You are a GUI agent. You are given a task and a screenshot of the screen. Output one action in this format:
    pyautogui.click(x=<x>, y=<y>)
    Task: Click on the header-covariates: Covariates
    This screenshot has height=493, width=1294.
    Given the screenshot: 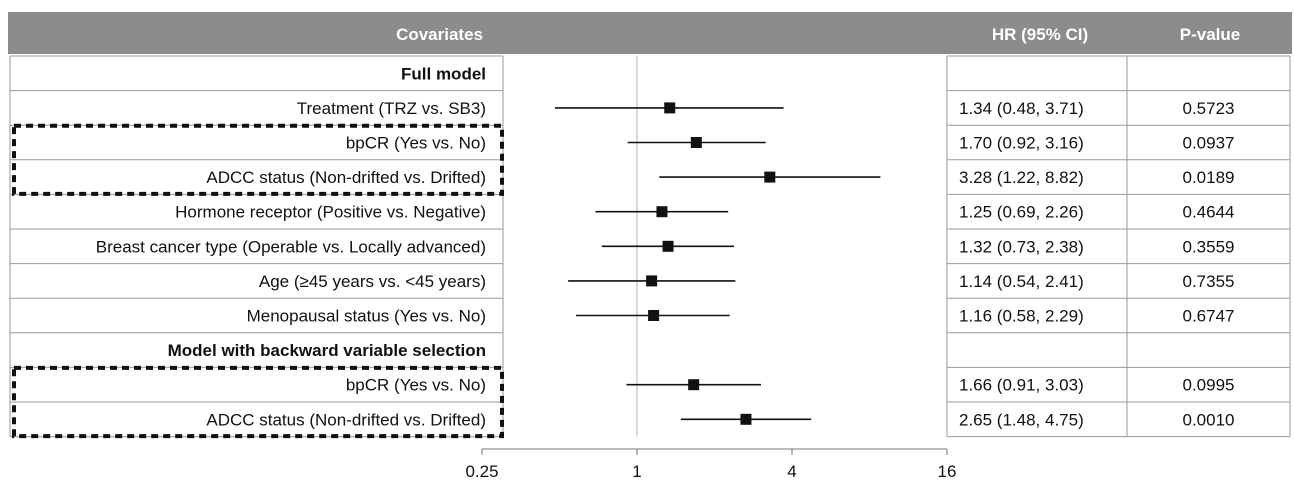 What is the action you would take?
    pyautogui.click(x=439, y=34)
    